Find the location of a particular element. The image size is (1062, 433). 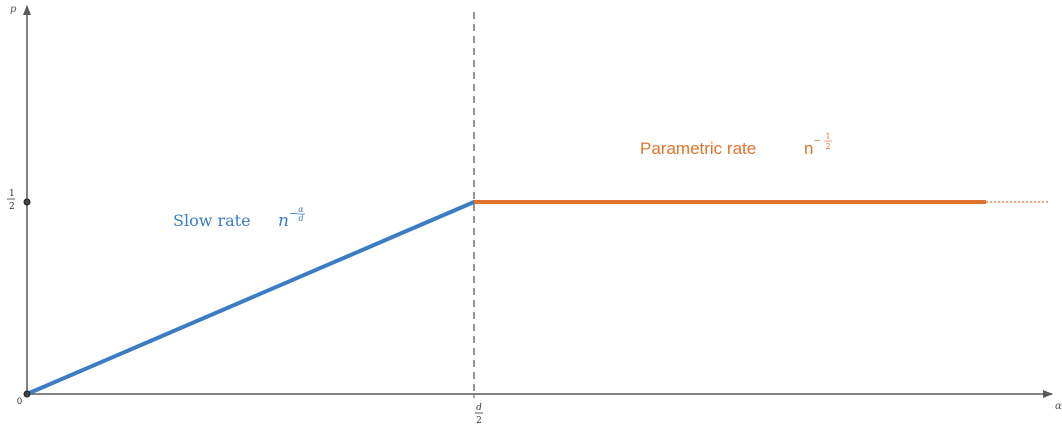

x-tick-d-half-den: 2 is located at coordinates (479, 421).